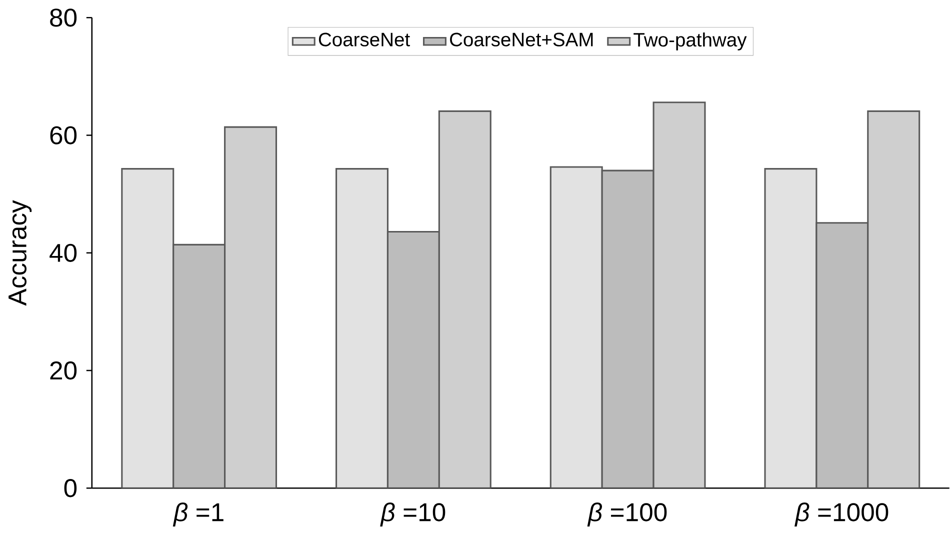  I want to click on y-tick-label: 80, so click(63, 17).